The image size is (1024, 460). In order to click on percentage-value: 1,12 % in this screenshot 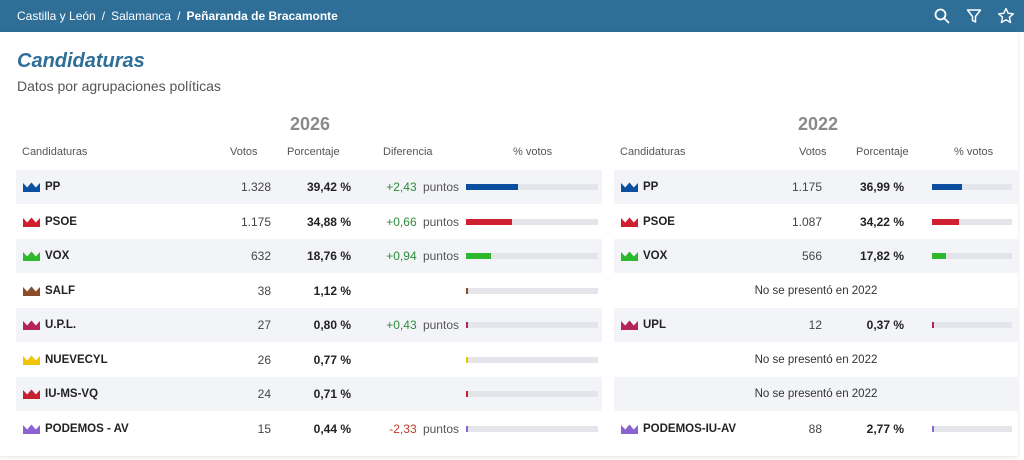, I will do `click(332, 290)`.